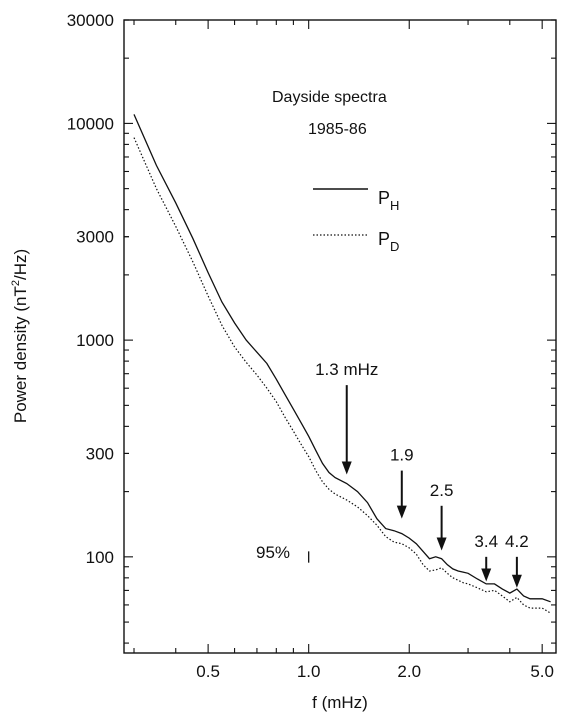 Image resolution: width=578 pixels, height=721 pixels. I want to click on y-tick-label: 1000, so click(95, 340).